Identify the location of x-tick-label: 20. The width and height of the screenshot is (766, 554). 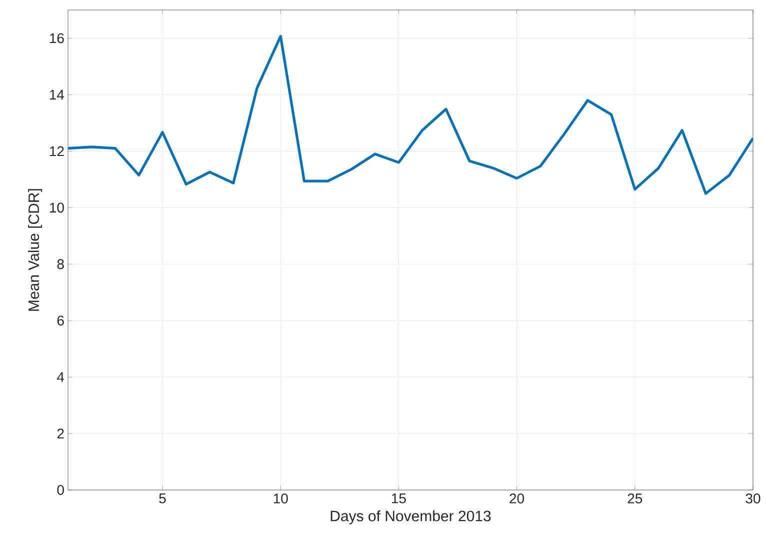
(517, 499).